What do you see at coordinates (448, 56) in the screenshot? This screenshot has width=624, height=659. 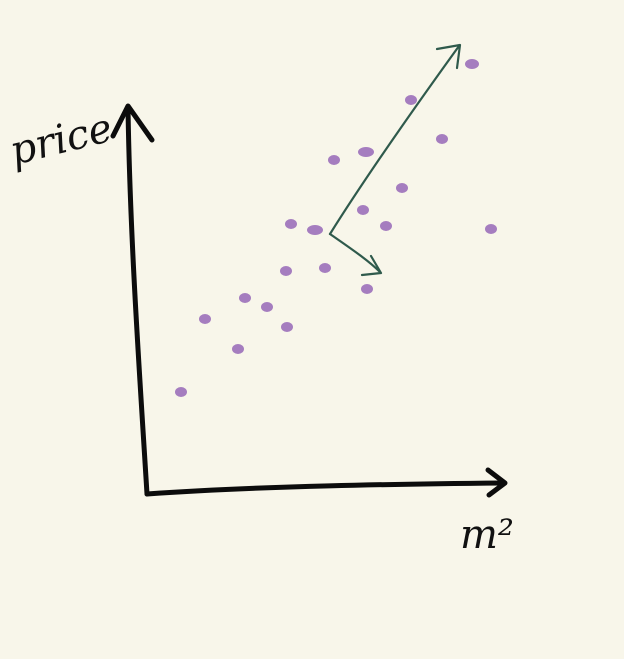 I see `major-arrowhead` at bounding box center [448, 56].